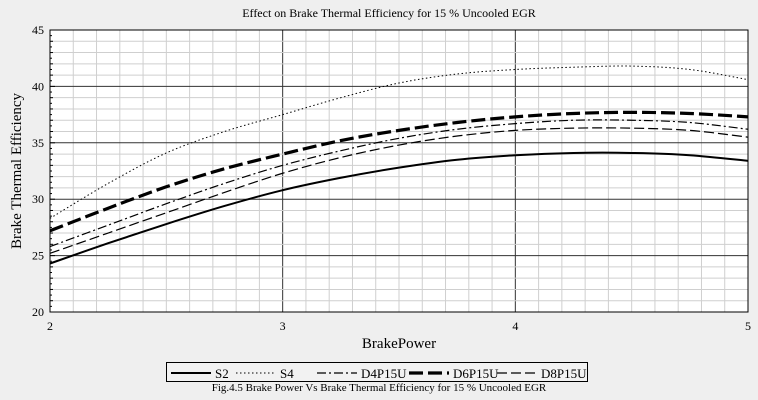  Describe the element at coordinates (50, 326) in the screenshot. I see `x-tick-label: 2` at that location.